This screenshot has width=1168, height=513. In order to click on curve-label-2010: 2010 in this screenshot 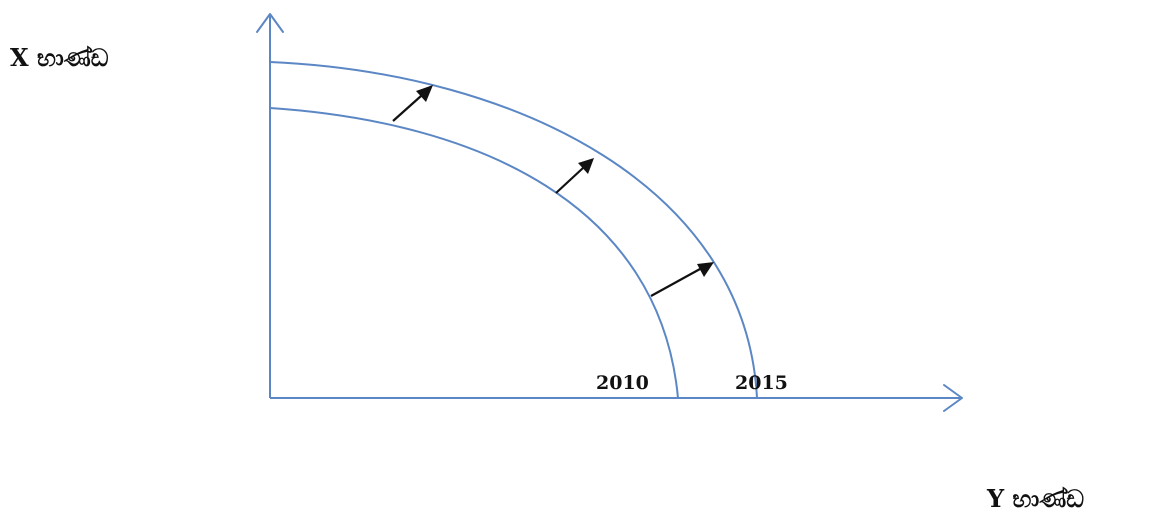, I will do `click(622, 383)`.